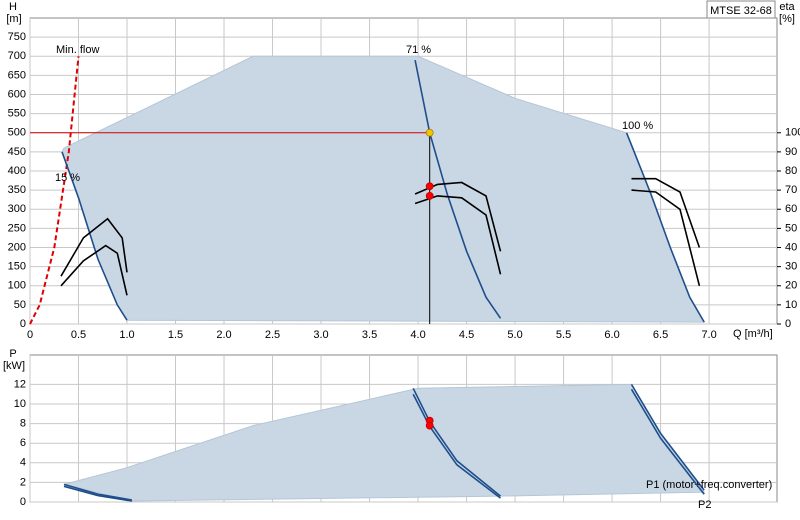  Describe the element at coordinates (20, 384) in the screenshot. I see `y-tick-label: 12` at that location.